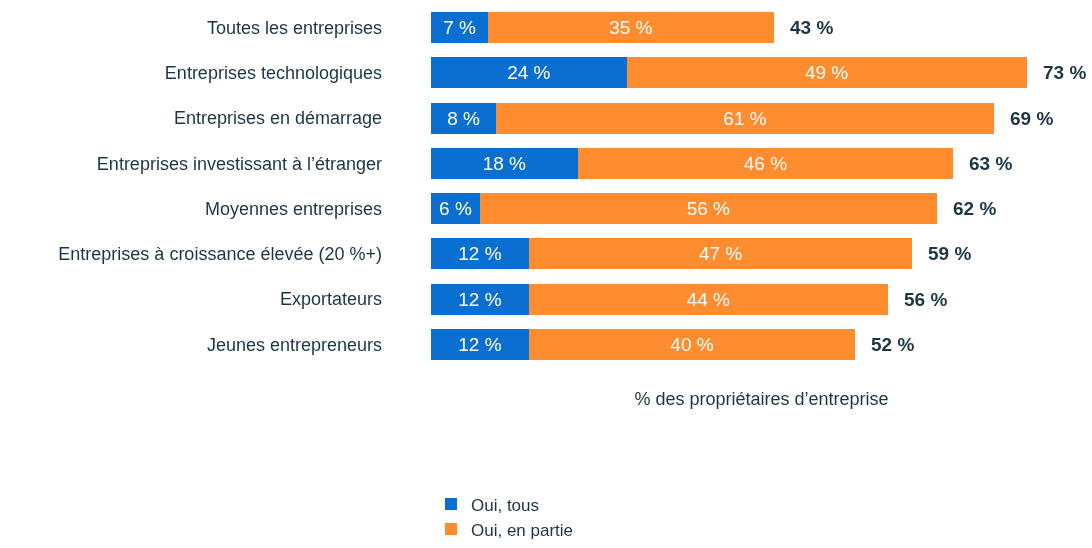 Image resolution: width=1092 pixels, height=548 pixels. Describe the element at coordinates (239, 163) in the screenshot. I see `y-tick-label: Entreprises investissant à l’étranger` at that location.